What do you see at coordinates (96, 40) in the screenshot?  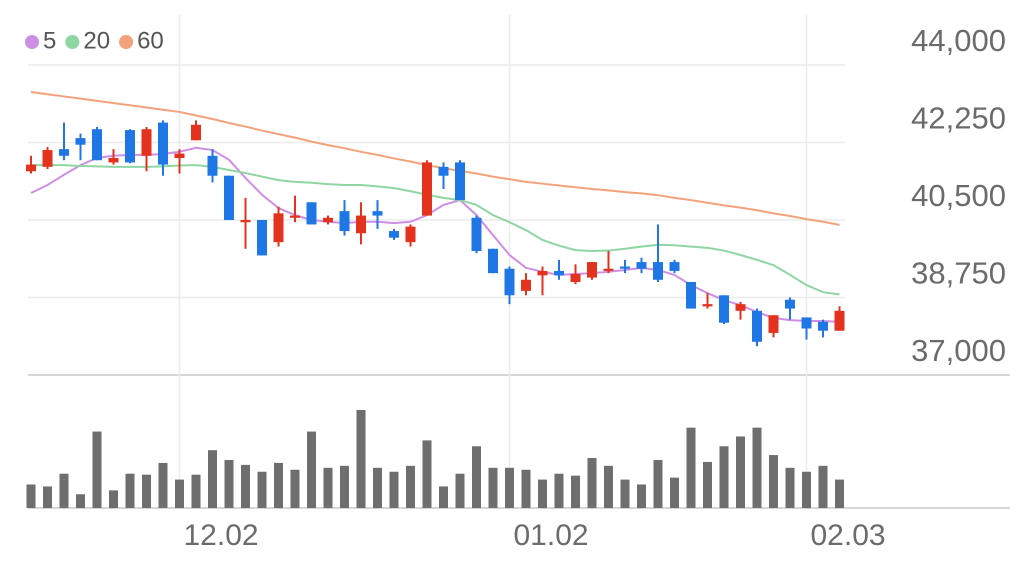 I see `legend-label: 20` at bounding box center [96, 40].